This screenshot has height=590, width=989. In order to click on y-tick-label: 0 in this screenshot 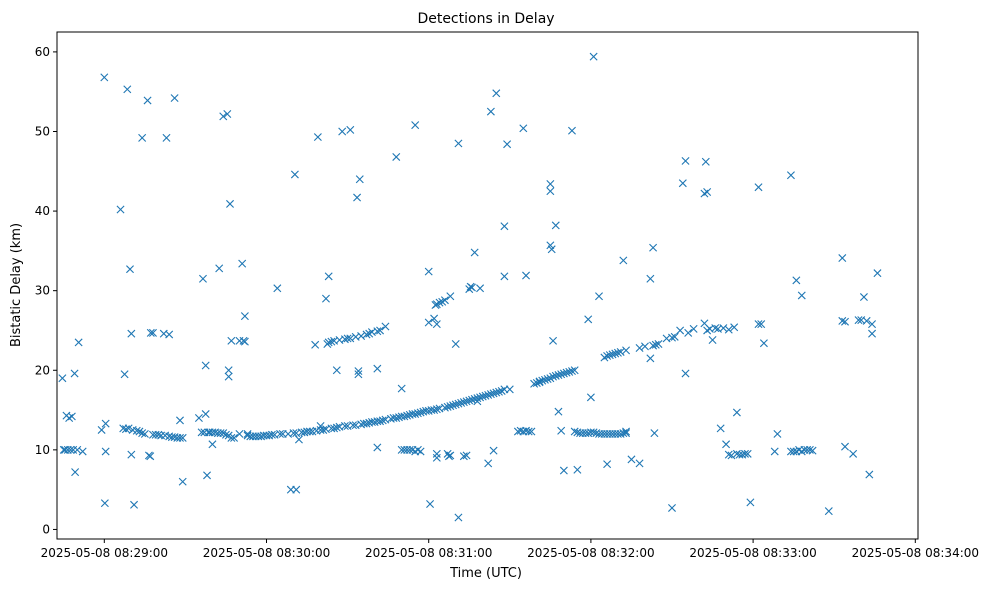, I will do `click(46, 529)`.